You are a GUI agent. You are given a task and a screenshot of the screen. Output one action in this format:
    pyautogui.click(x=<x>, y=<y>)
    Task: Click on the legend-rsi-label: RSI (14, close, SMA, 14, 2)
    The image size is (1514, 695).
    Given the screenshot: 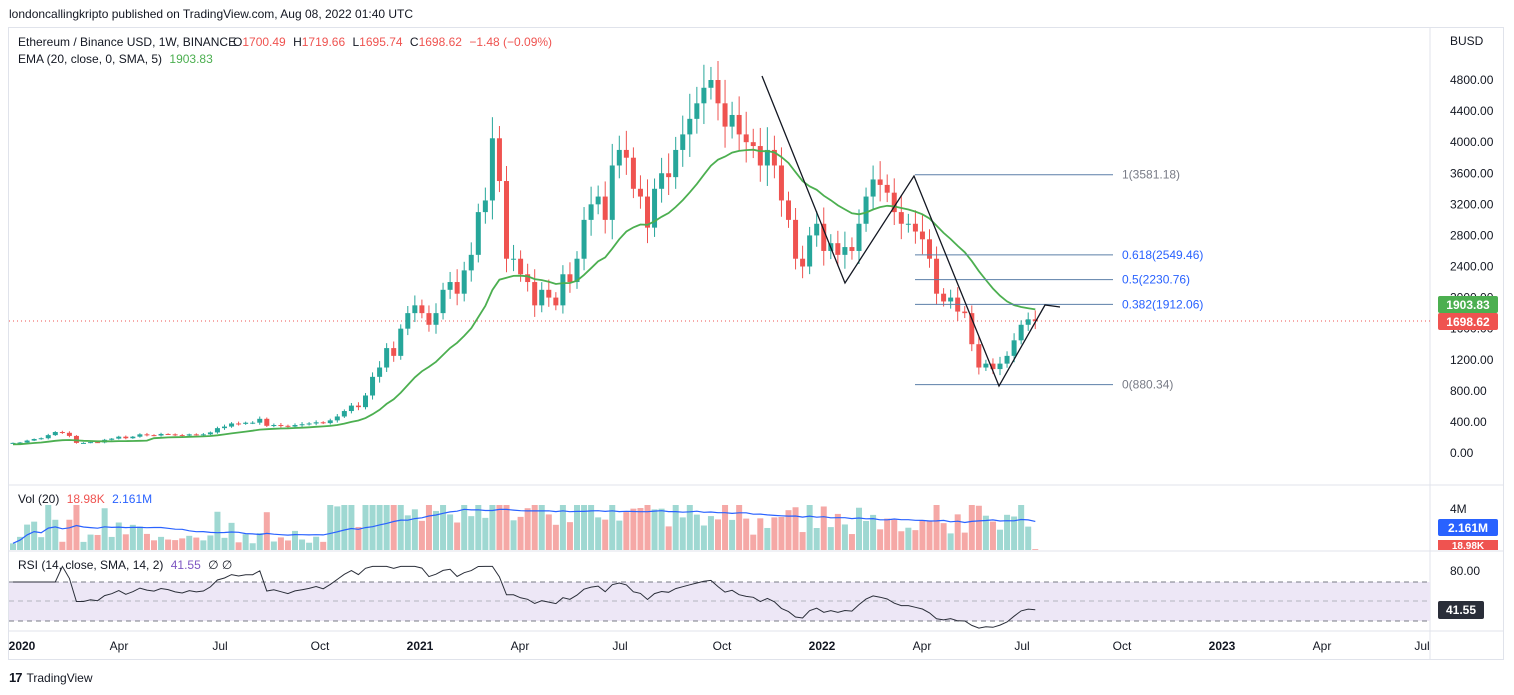 What is the action you would take?
    pyautogui.click(x=90, y=565)
    